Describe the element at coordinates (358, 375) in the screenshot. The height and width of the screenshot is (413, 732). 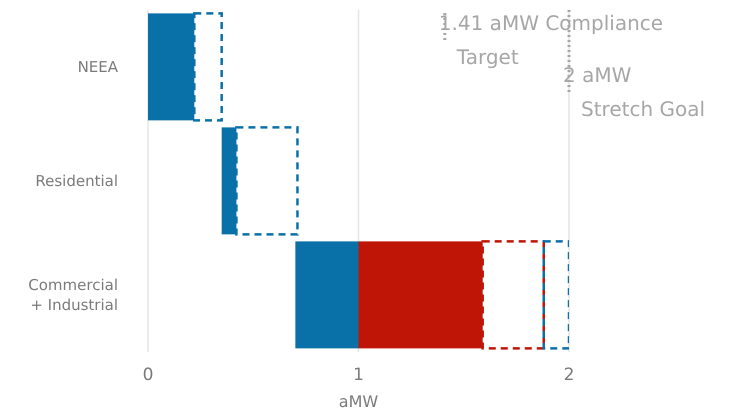
I see `x-tick-label: 1` at that location.